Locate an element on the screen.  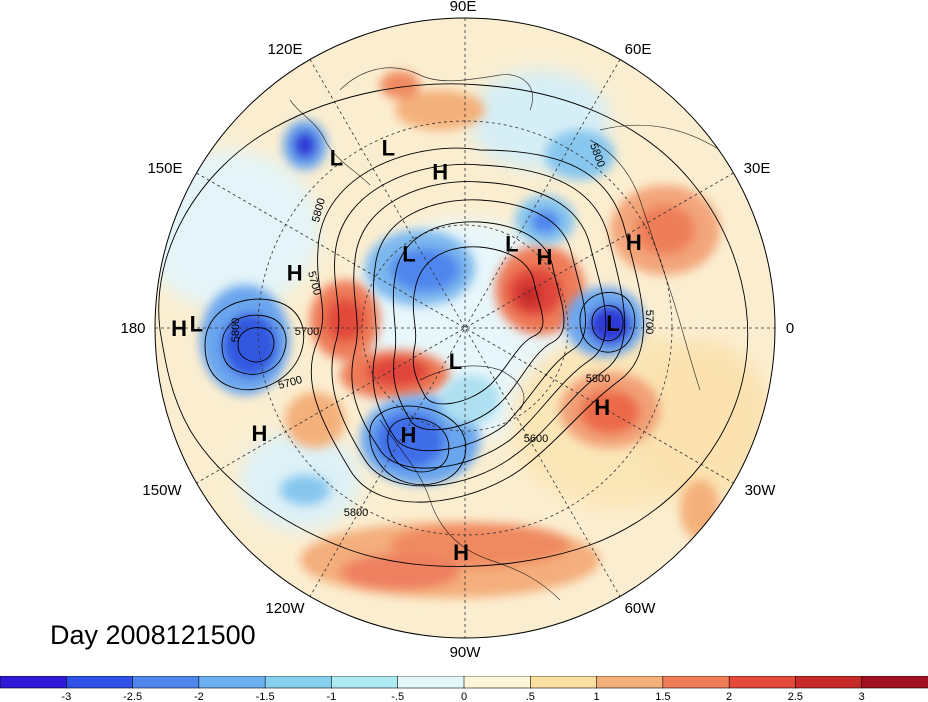
contour-label: 5600 is located at coordinates (536, 439).